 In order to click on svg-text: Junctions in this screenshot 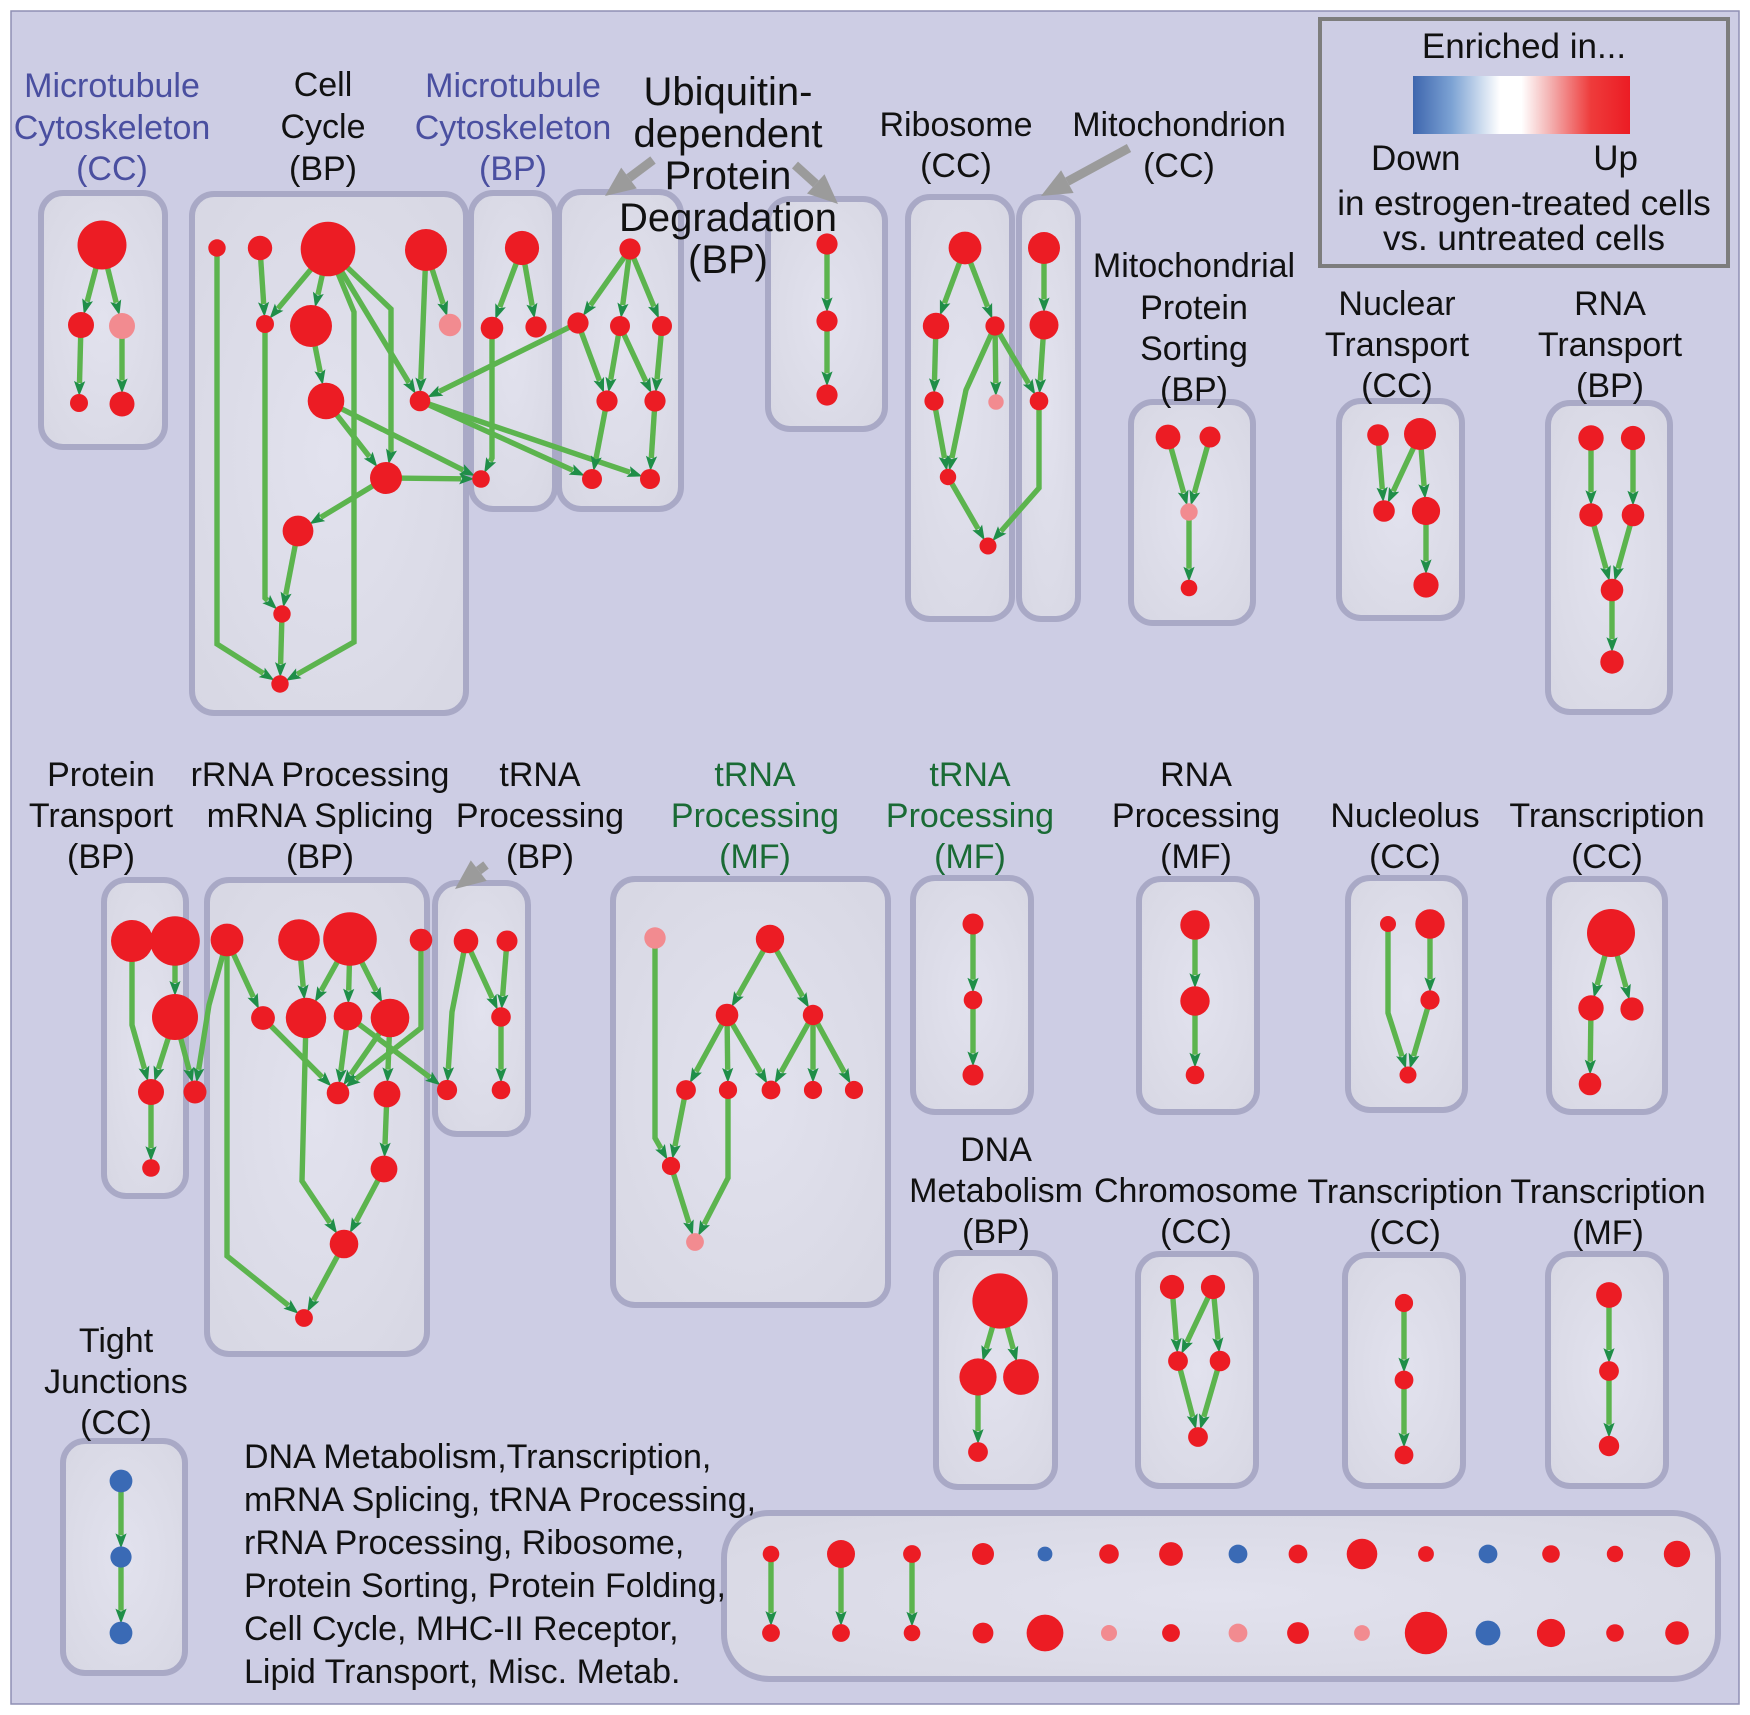, I will do `click(116, 1382)`.